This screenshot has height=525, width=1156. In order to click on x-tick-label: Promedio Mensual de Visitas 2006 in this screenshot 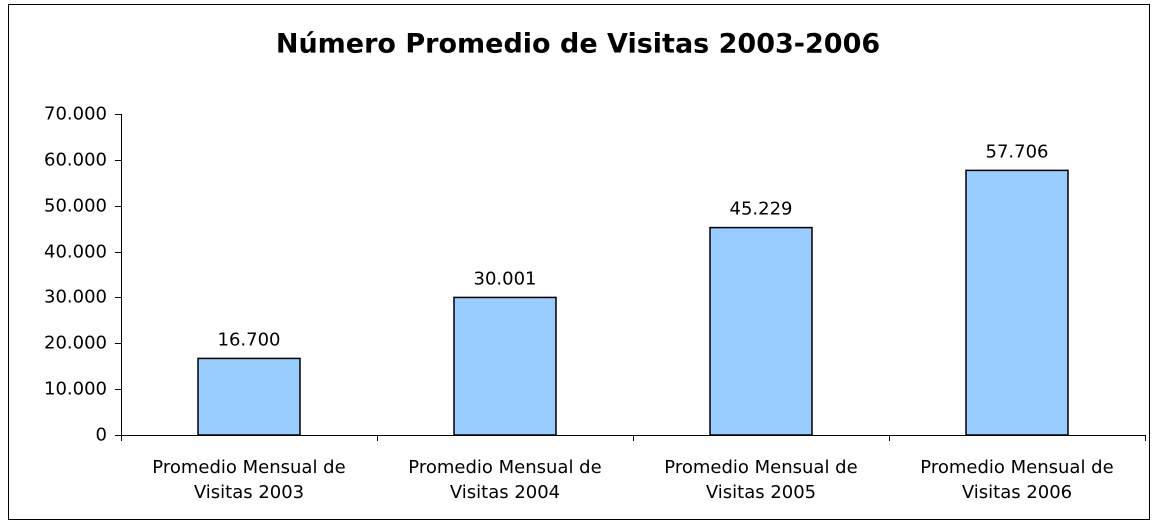, I will do `click(1017, 480)`.